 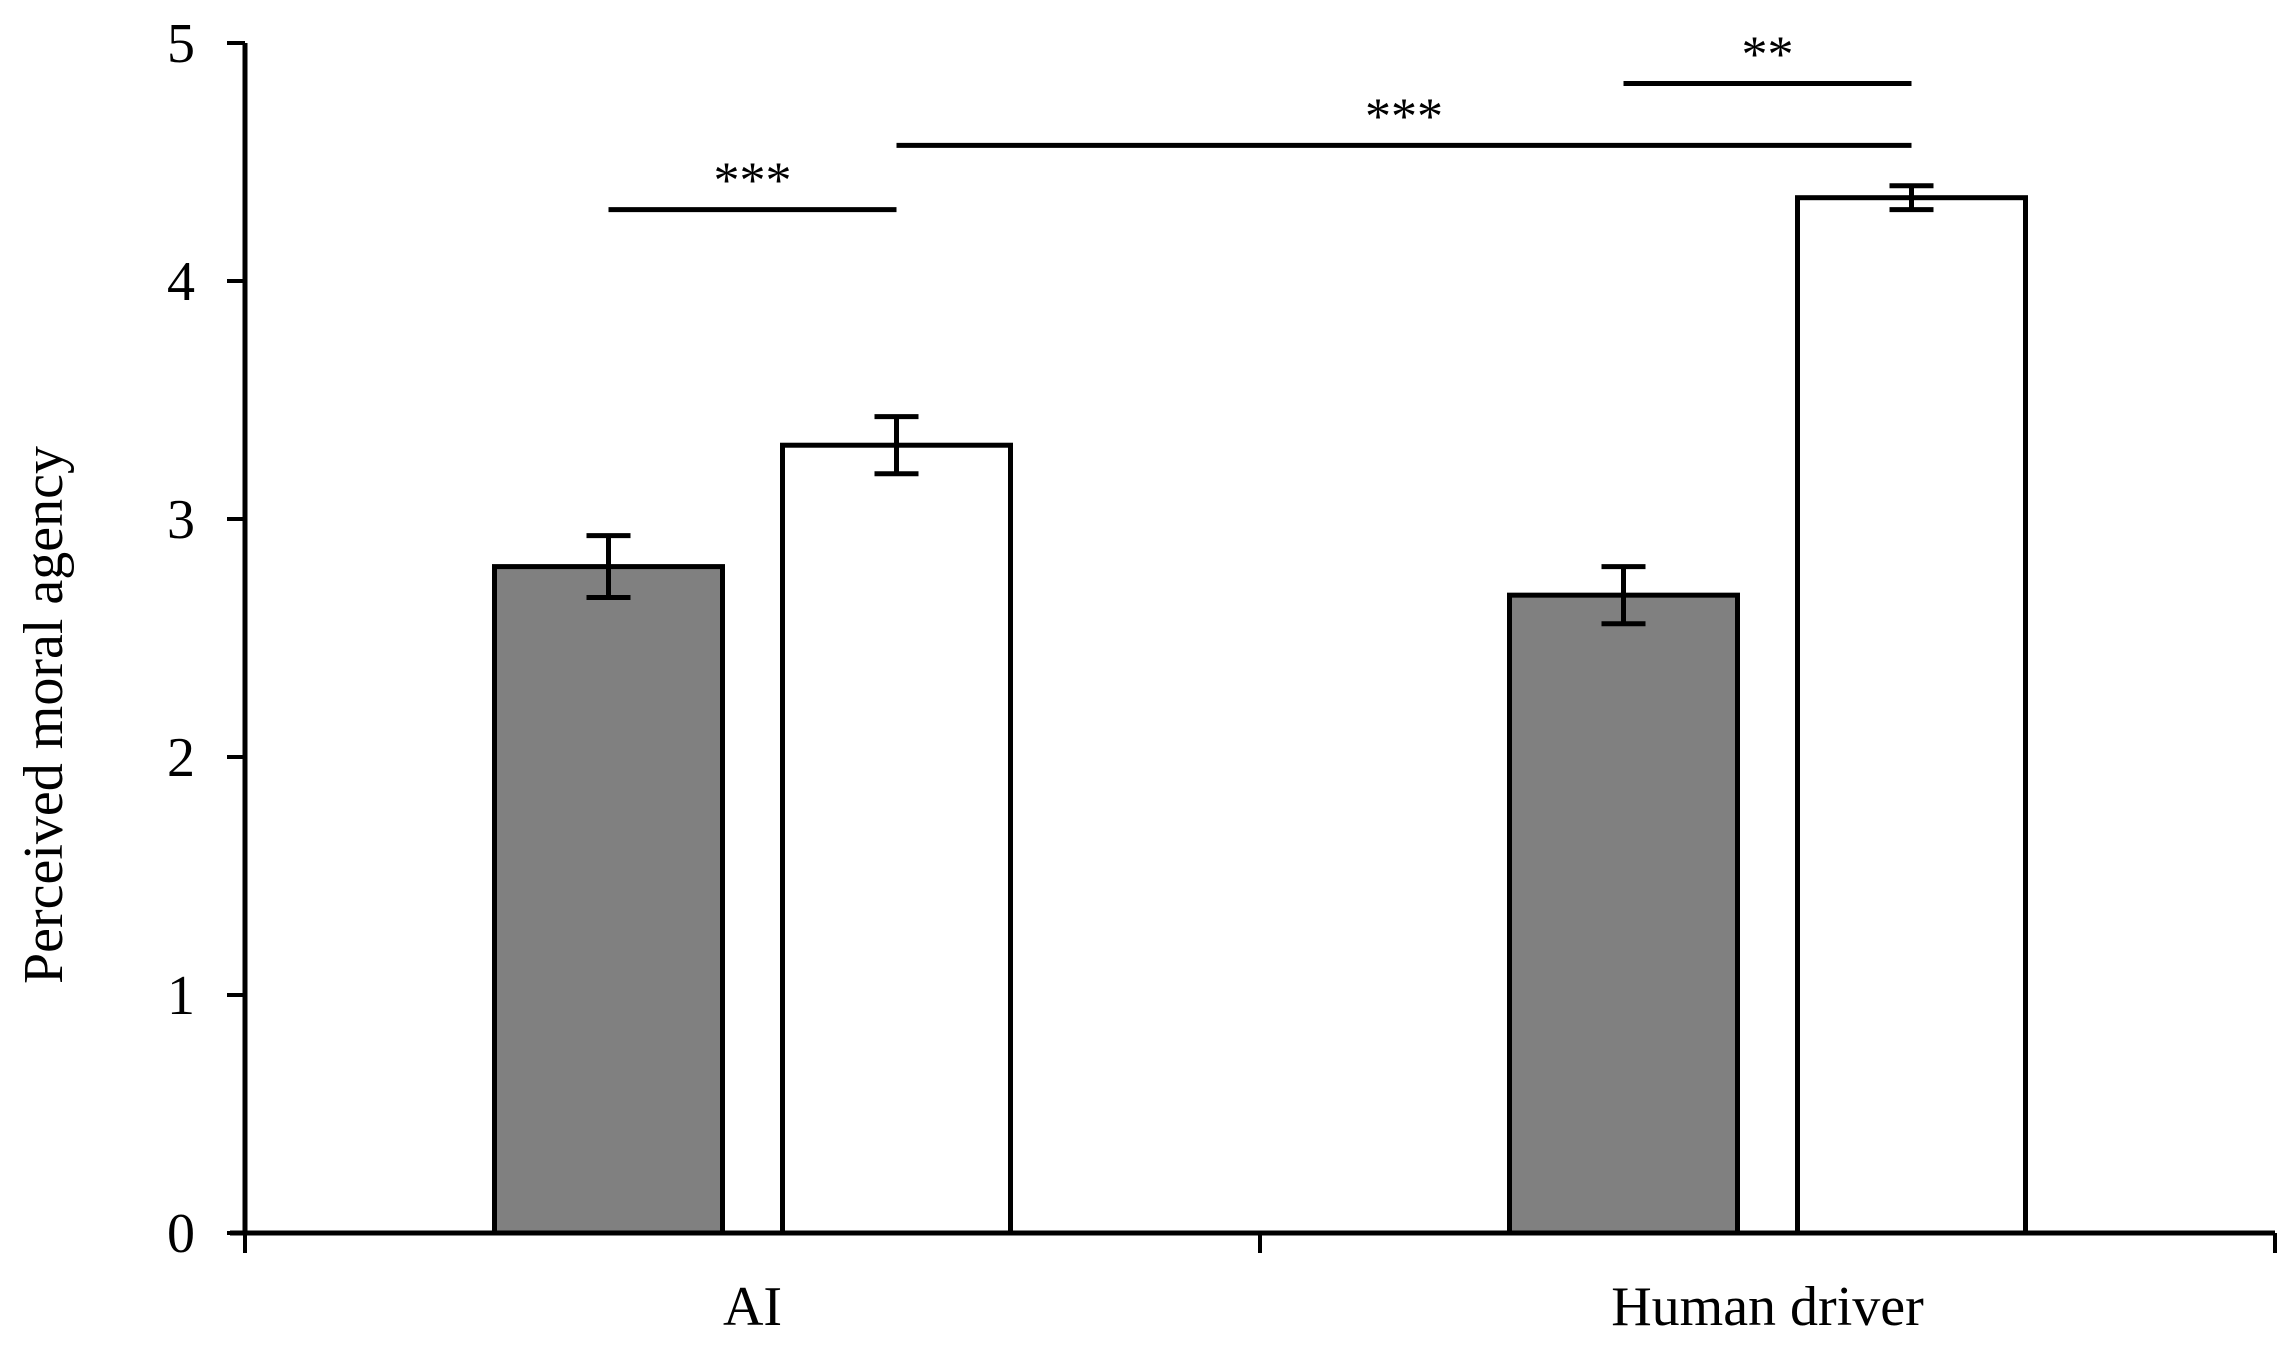 What do you see at coordinates (181, 282) in the screenshot?
I see `y-tick-label: 4` at bounding box center [181, 282].